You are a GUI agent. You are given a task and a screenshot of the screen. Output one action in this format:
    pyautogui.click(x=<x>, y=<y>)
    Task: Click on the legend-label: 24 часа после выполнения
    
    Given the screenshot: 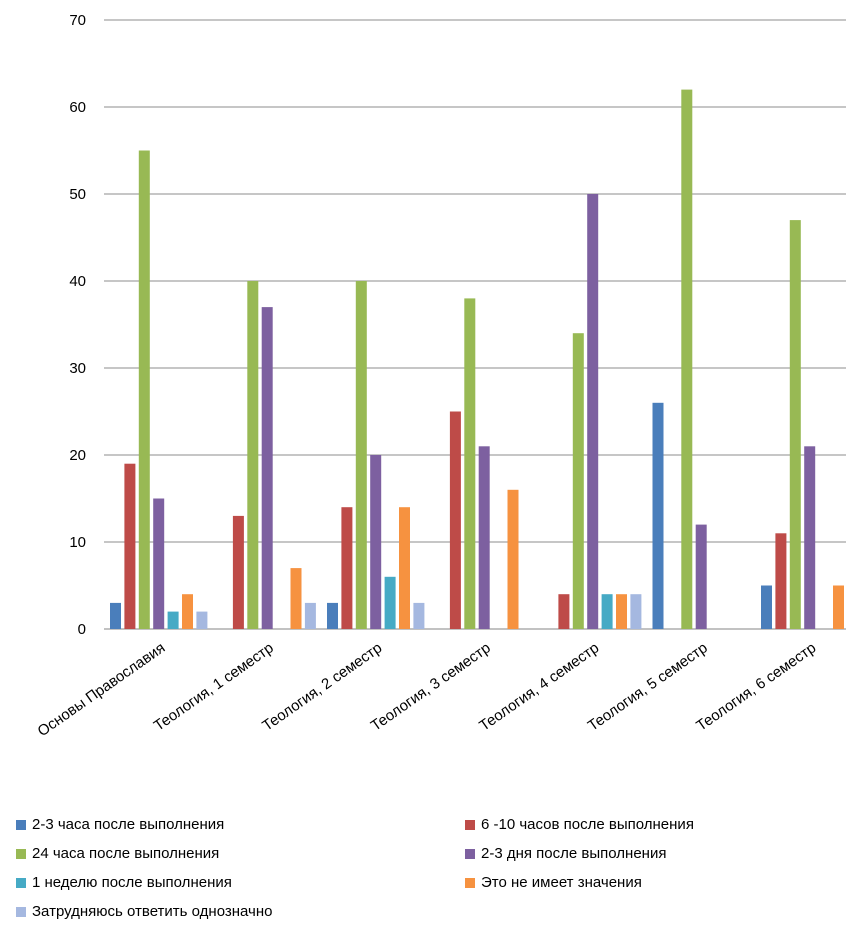 What is the action you would take?
    pyautogui.click(x=126, y=853)
    